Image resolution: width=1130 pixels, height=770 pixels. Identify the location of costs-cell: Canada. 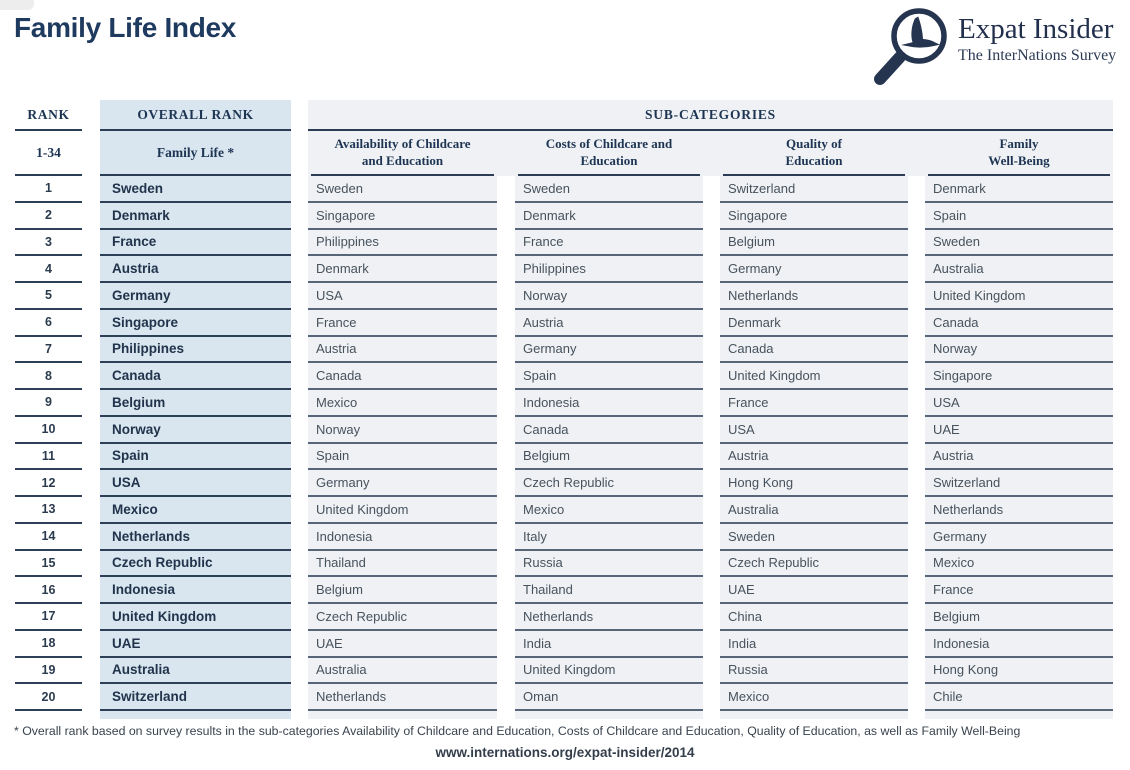
(609, 430).